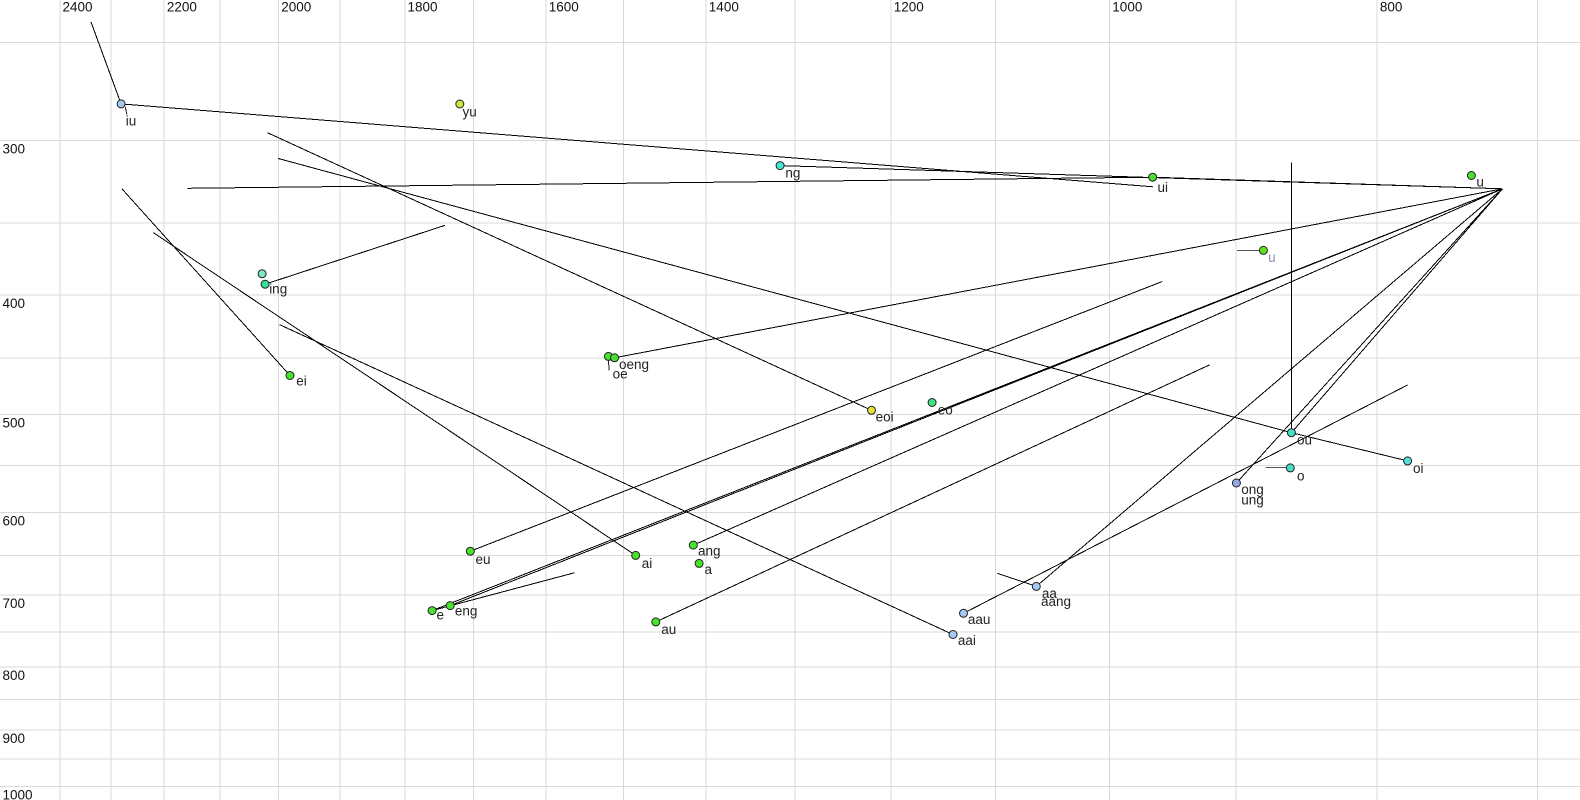 This screenshot has height=800, width=1580. I want to click on svg-text: 500, so click(14, 423).